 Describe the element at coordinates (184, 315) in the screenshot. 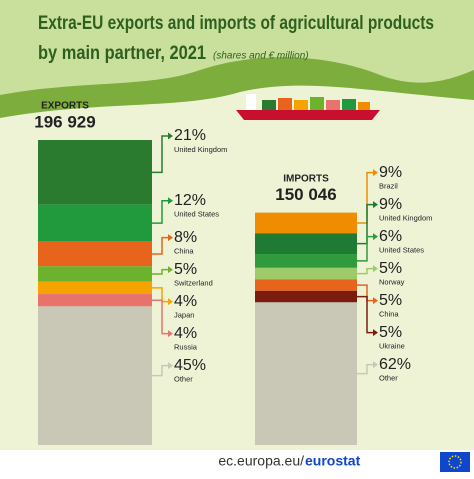

I see `partner-name: Japan` at that location.